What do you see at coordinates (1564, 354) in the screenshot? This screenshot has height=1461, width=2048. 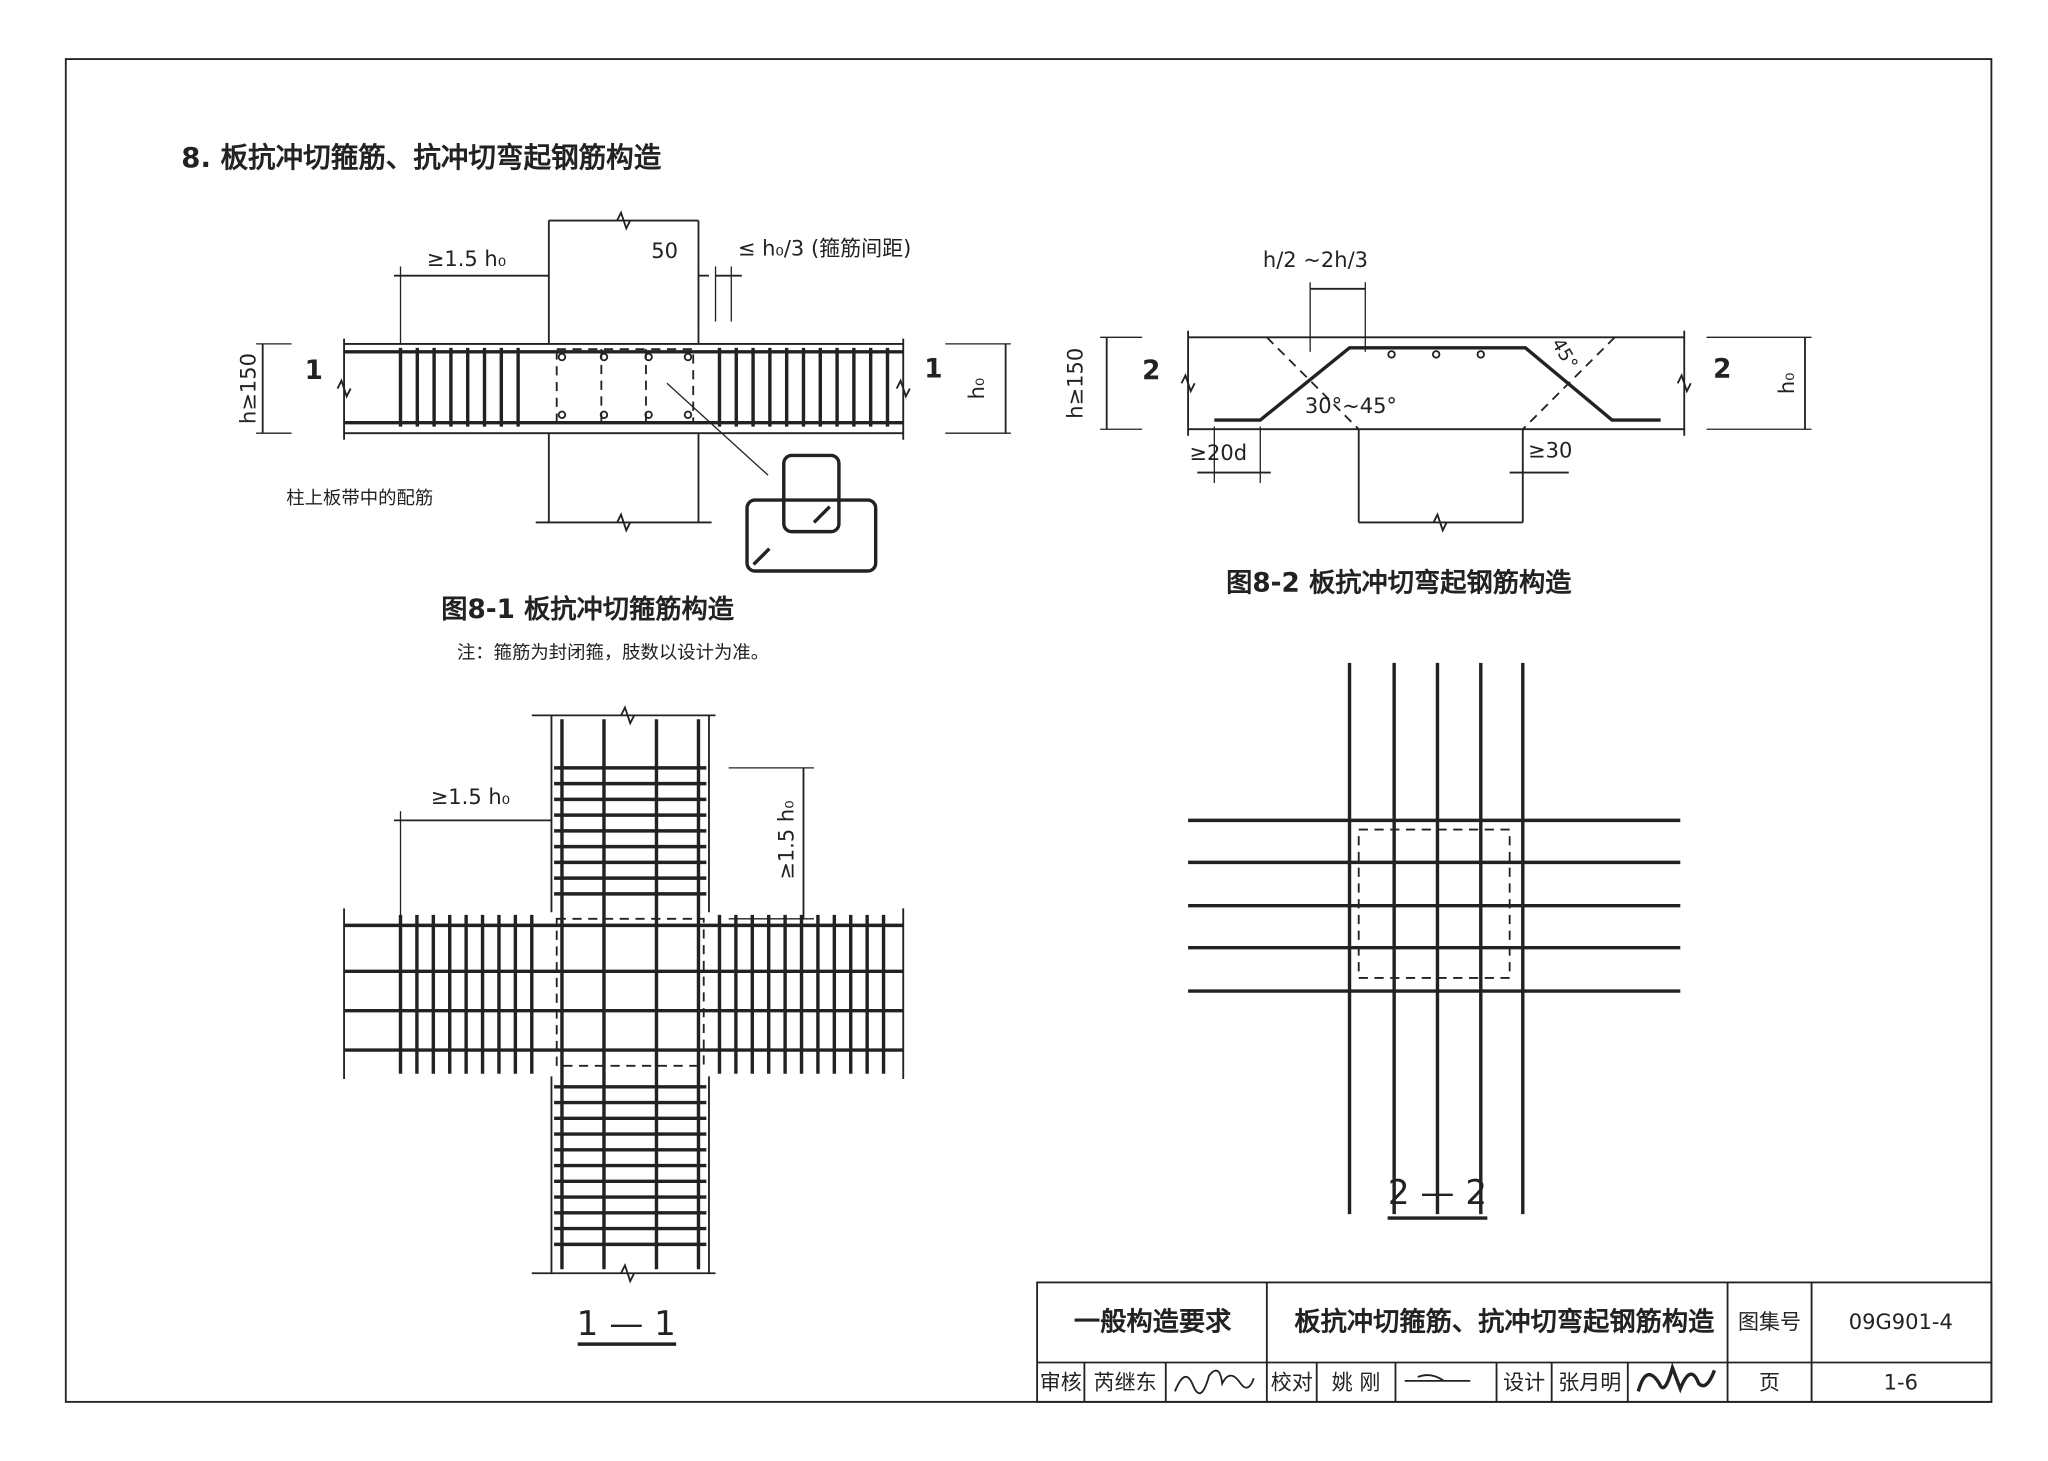 I see `angle-label: 45°` at bounding box center [1564, 354].